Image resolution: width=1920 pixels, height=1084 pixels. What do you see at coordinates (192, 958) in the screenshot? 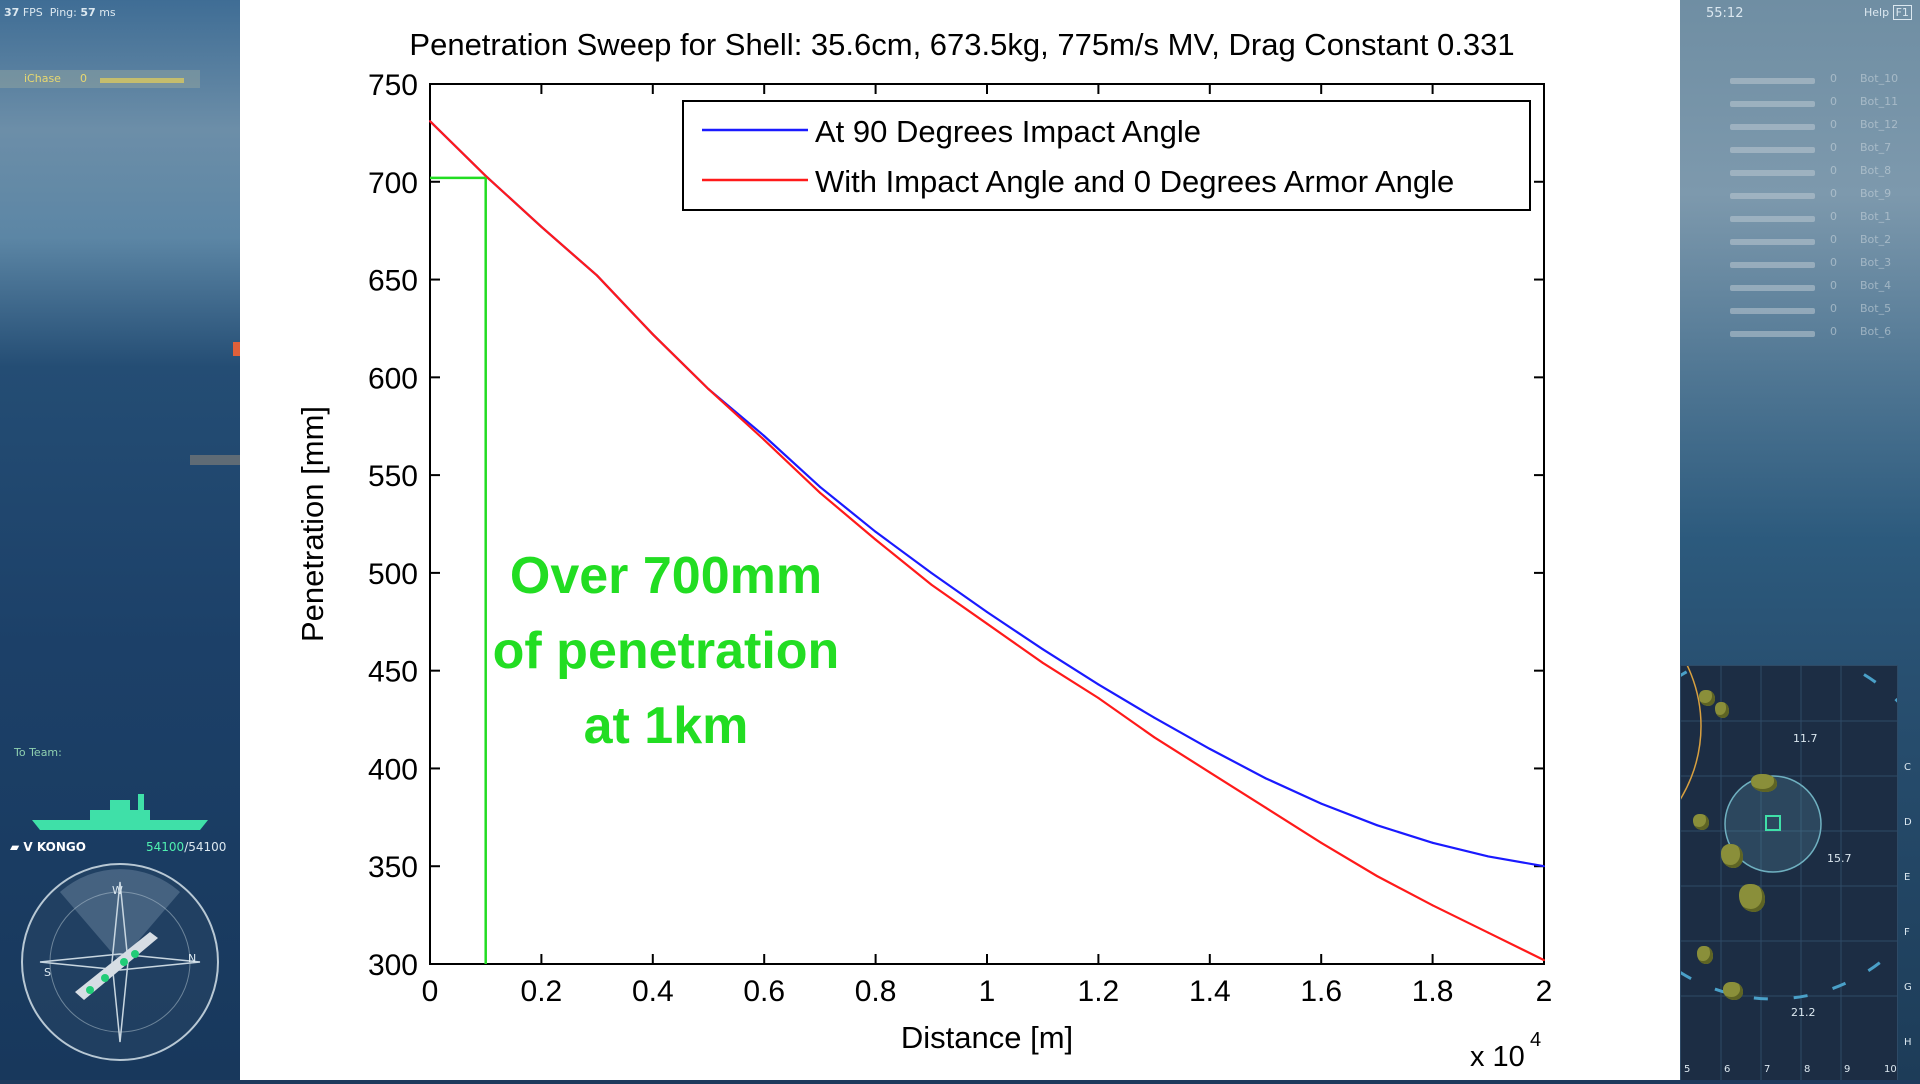
I see `compass-n-label: N` at bounding box center [192, 958].